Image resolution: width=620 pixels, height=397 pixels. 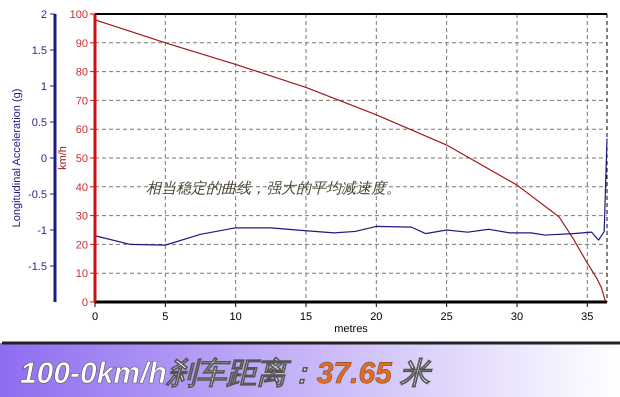 What do you see at coordinates (82, 130) in the screenshot?
I see `y-tick-label: 60` at bounding box center [82, 130].